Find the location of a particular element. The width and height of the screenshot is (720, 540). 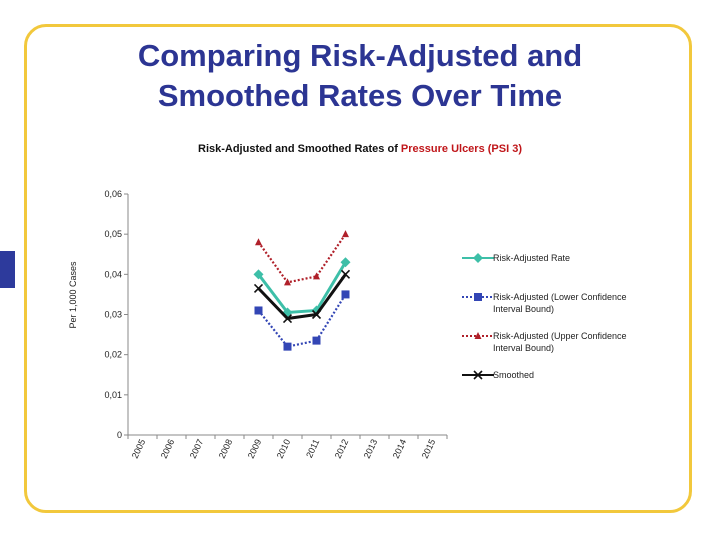

chart-title-prefix: Risk-Adjusted and Smoothed Rates of is located at coordinates (299, 149).